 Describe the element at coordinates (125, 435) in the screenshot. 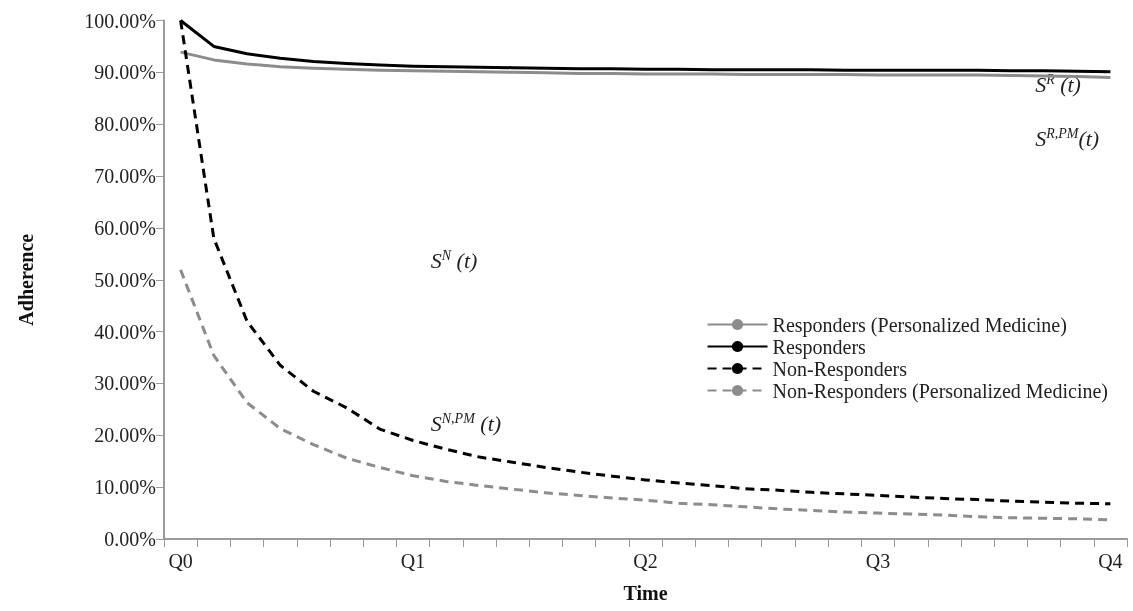

I see `y-tick-label: 20.00%` at that location.